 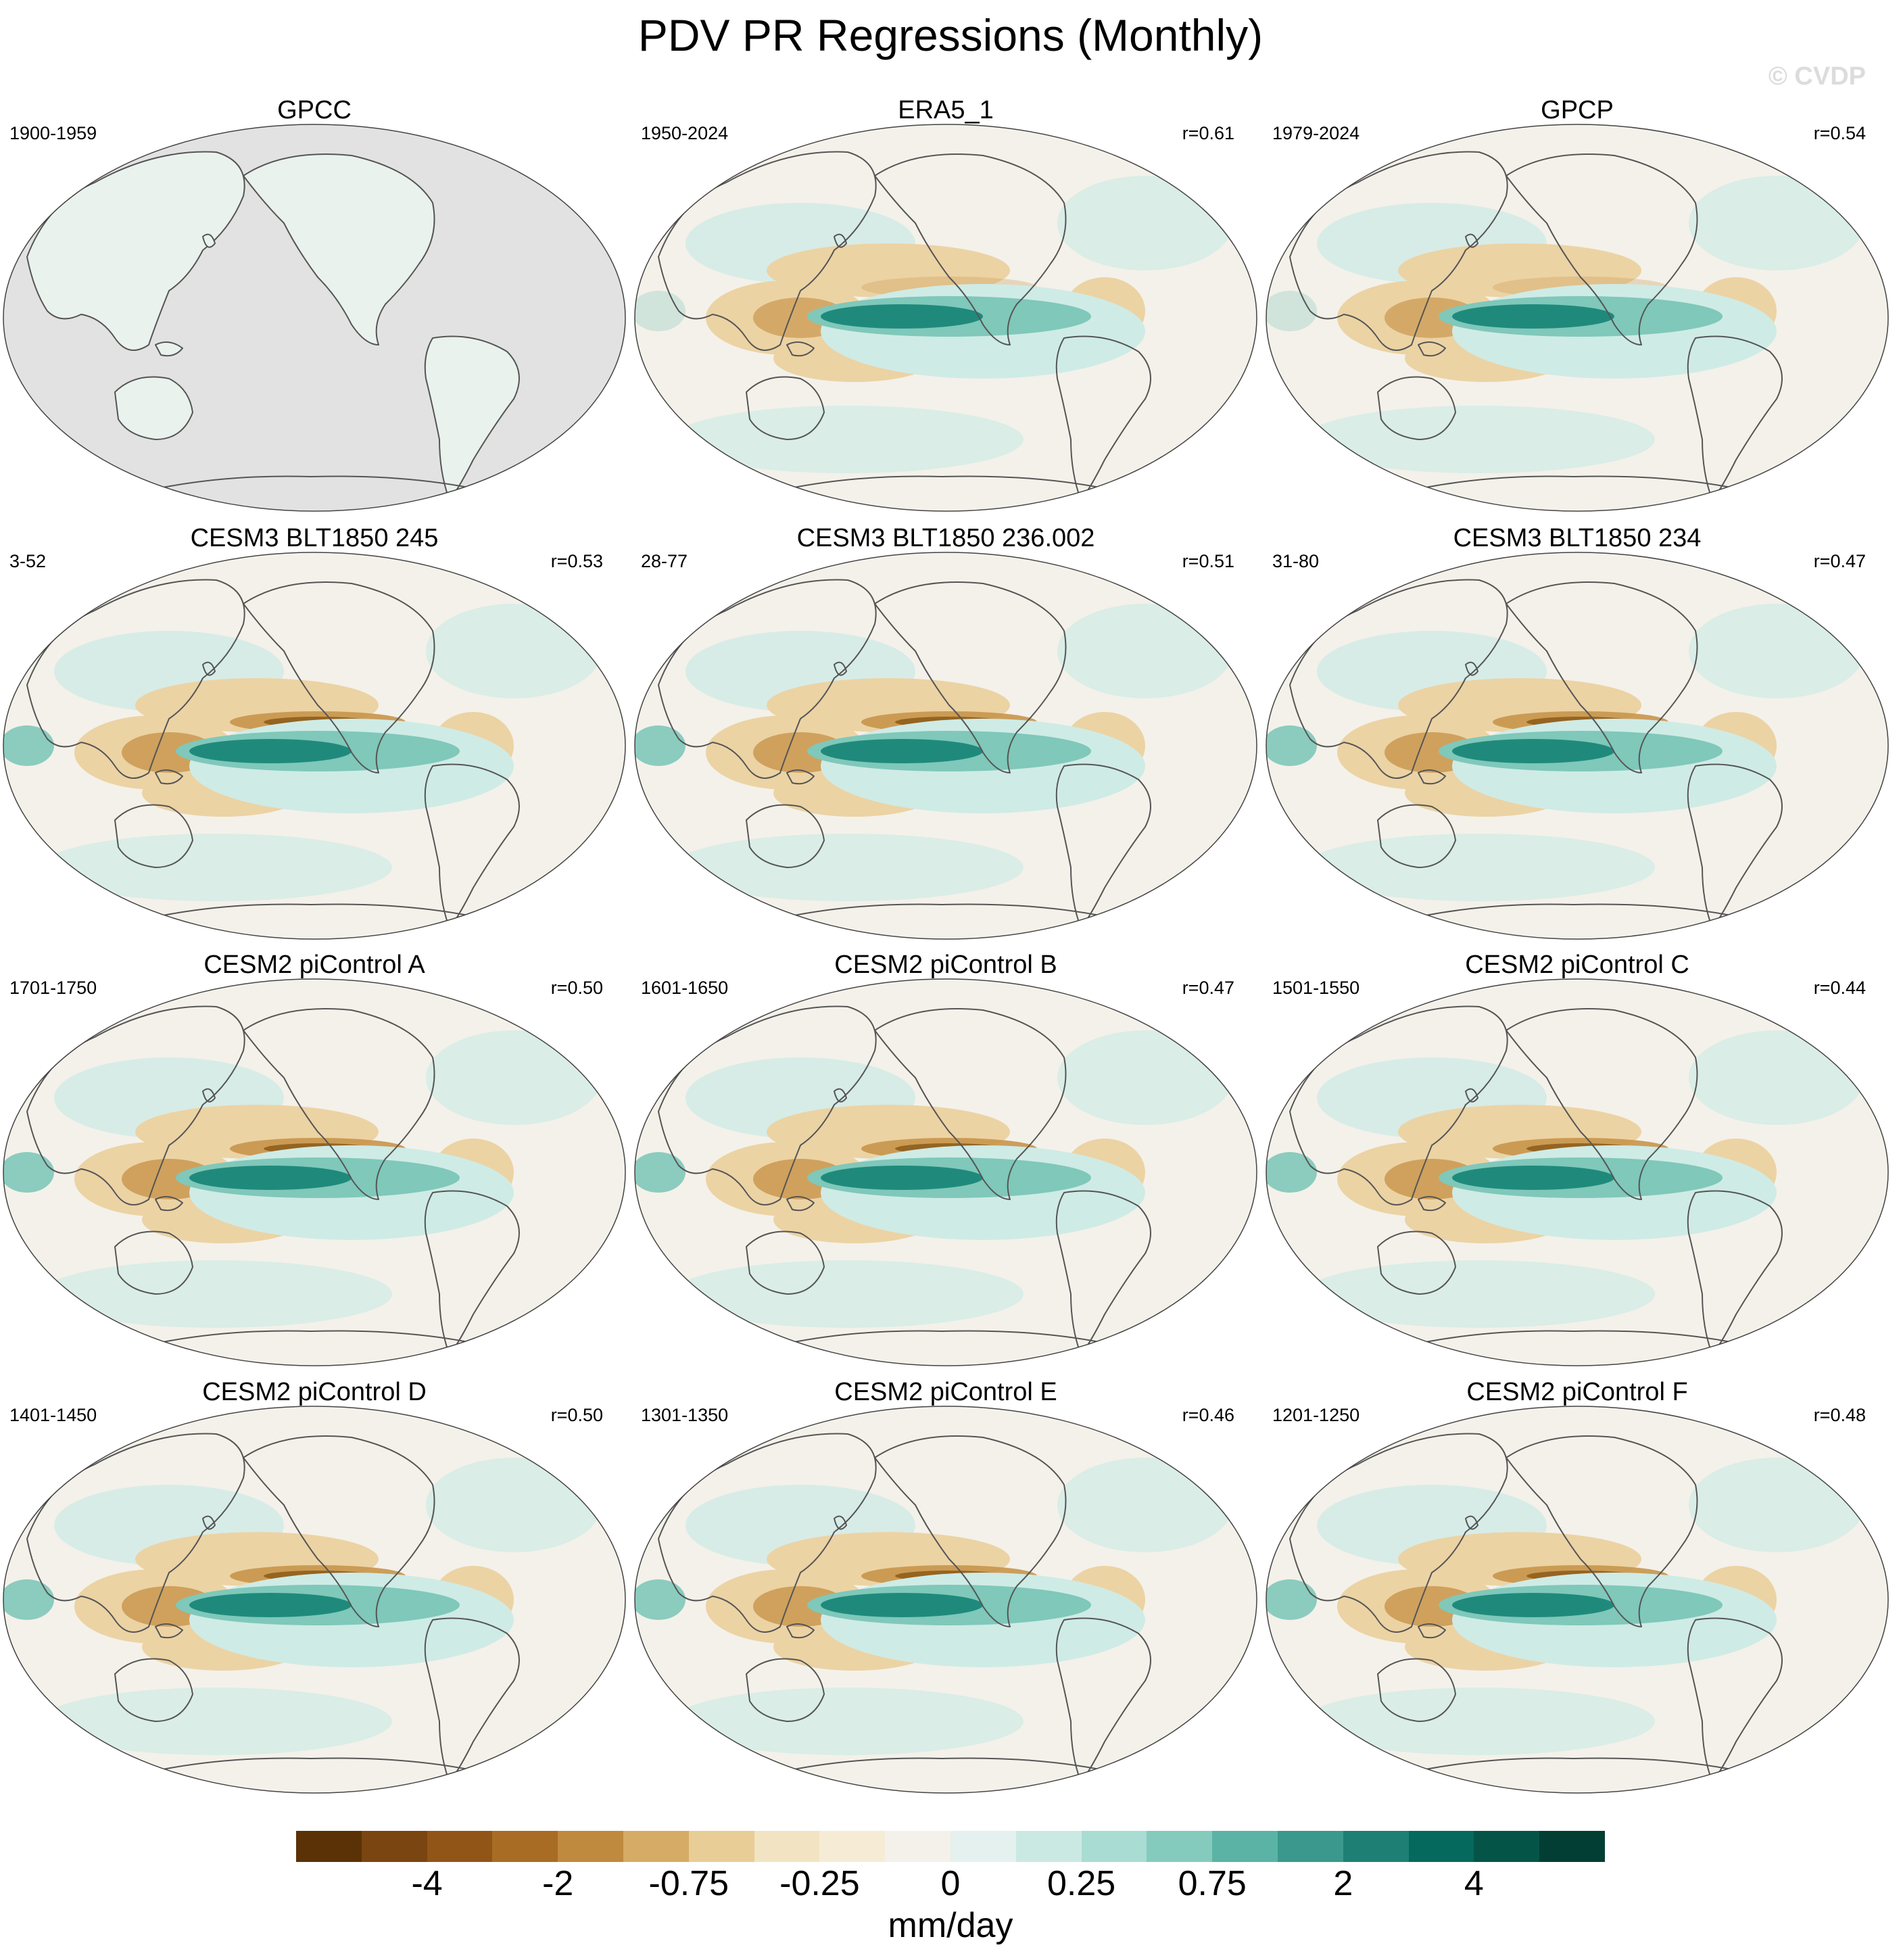 What do you see at coordinates (1839, 988) in the screenshot?
I see `panel-correlation: r=0.44` at bounding box center [1839, 988].